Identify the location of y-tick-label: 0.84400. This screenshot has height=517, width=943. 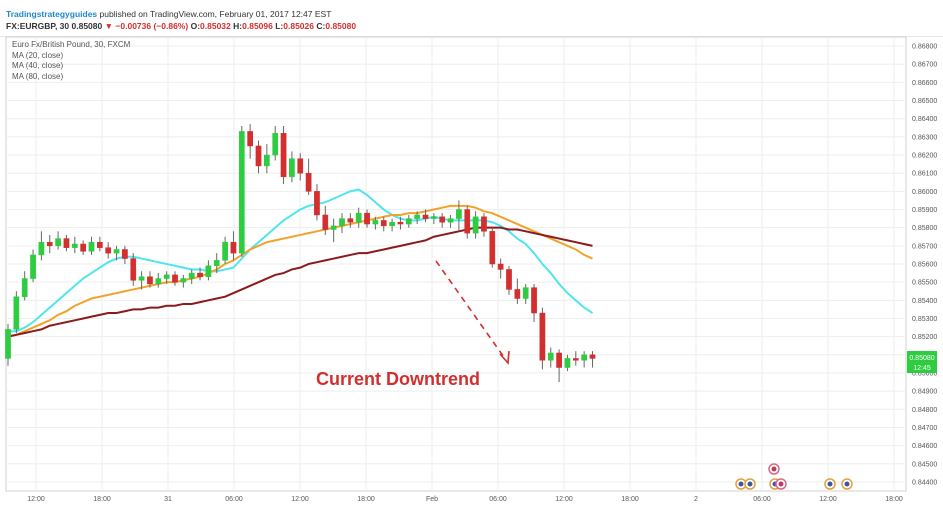
(924, 482).